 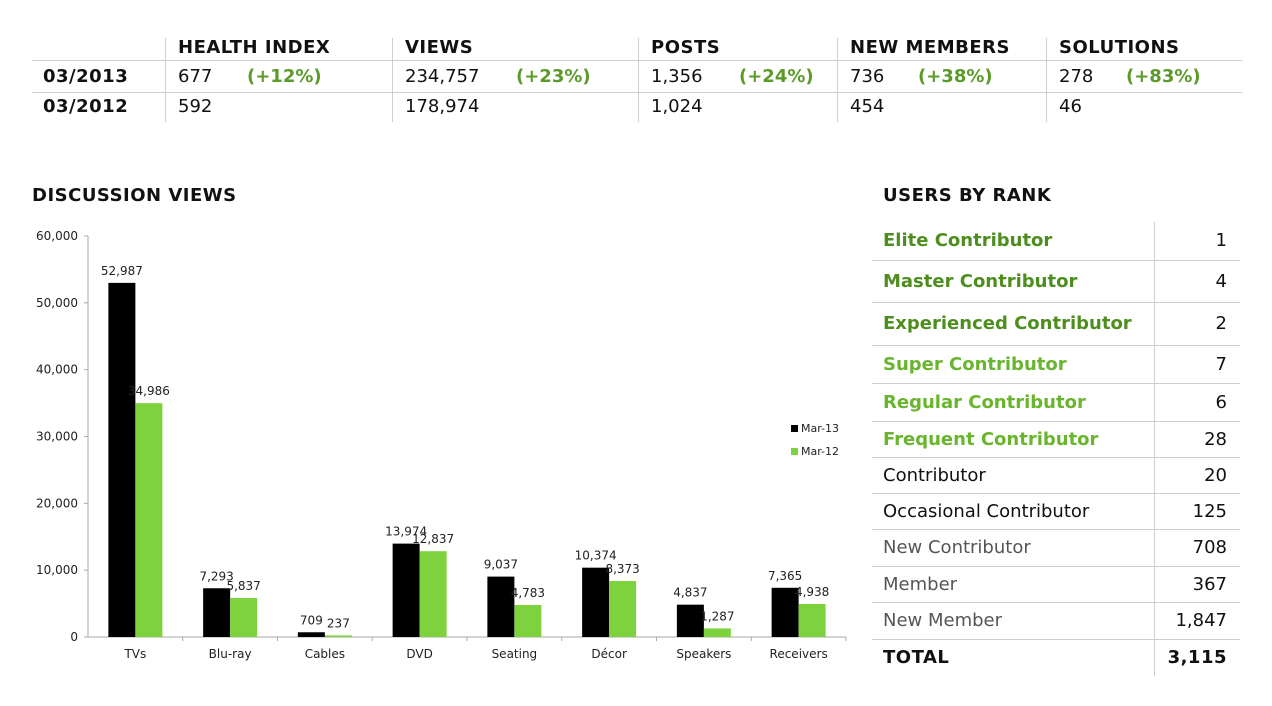 I want to click on new-members-2012: 454, so click(x=867, y=106).